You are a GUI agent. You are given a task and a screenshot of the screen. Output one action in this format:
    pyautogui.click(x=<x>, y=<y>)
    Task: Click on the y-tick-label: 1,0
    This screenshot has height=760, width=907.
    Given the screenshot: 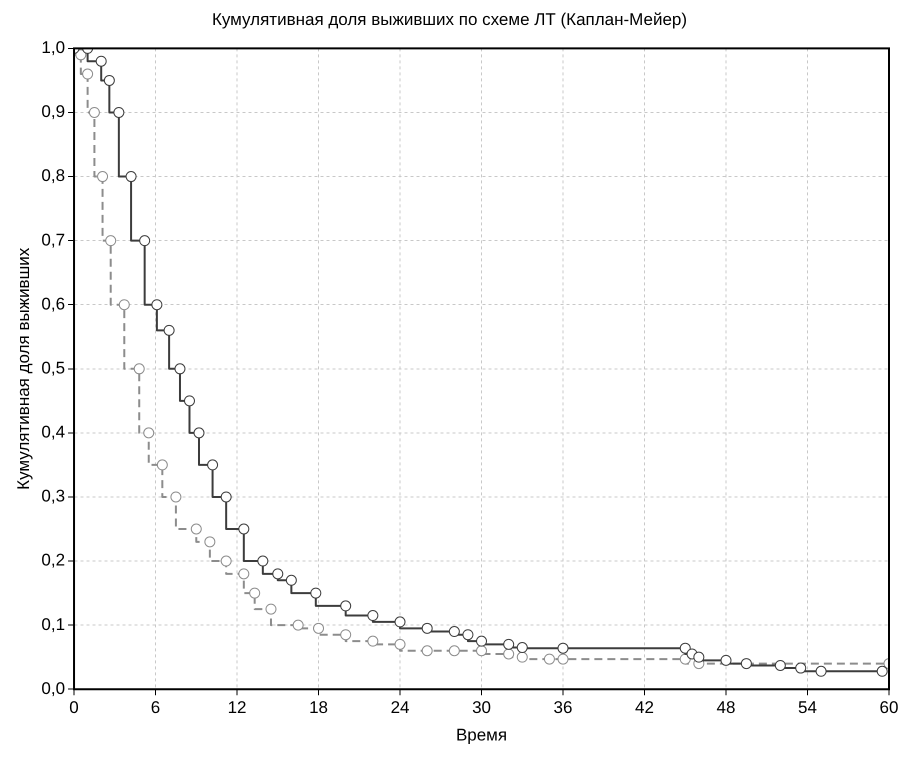 What is the action you would take?
    pyautogui.click(x=53, y=48)
    